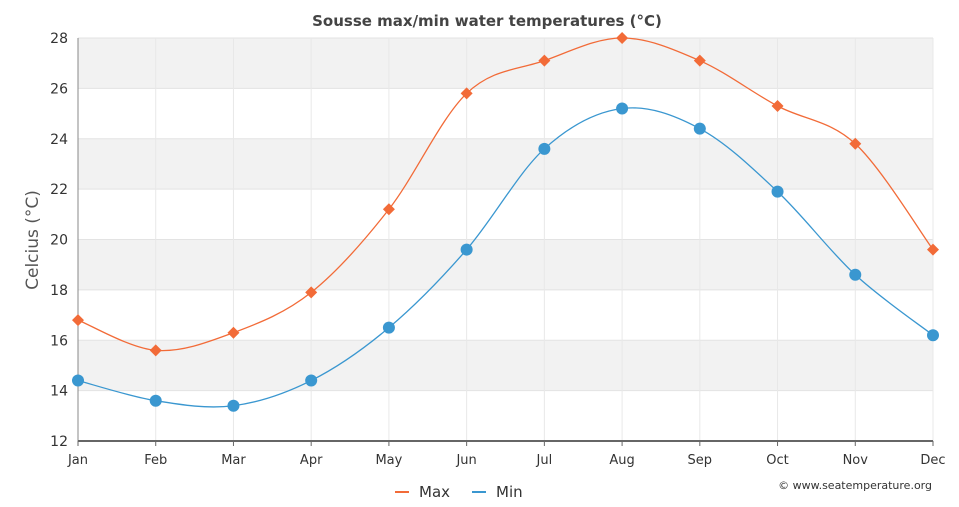 The image size is (959, 507). What do you see at coordinates (59, 39) in the screenshot?
I see `y-tick-label: 28` at bounding box center [59, 39].